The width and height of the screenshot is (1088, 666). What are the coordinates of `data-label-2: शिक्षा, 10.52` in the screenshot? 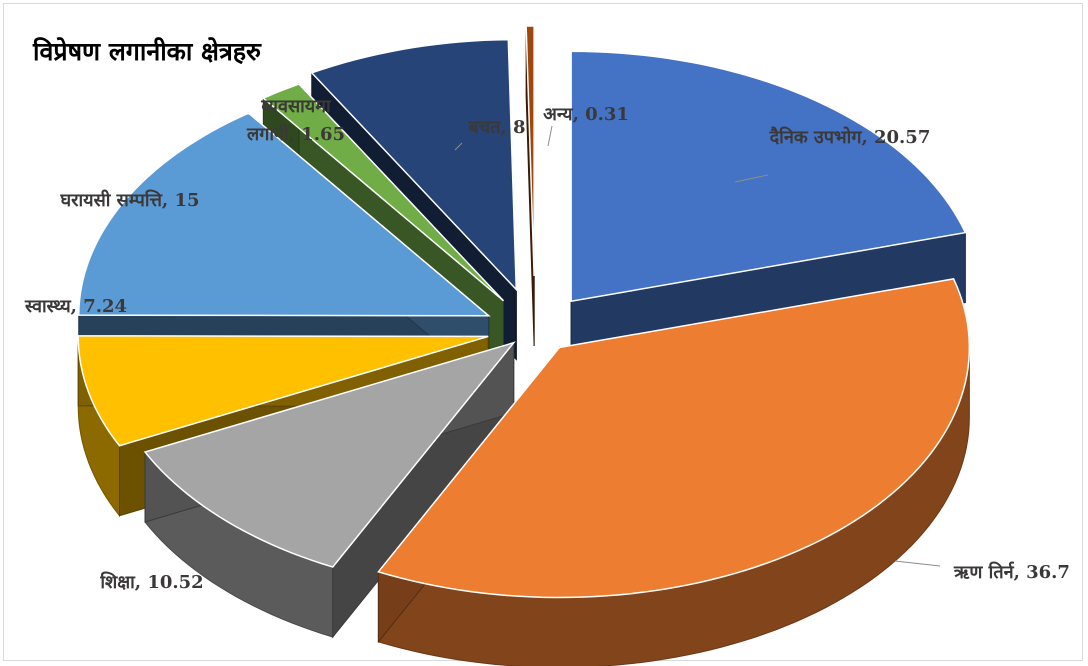 It's located at (151, 582).